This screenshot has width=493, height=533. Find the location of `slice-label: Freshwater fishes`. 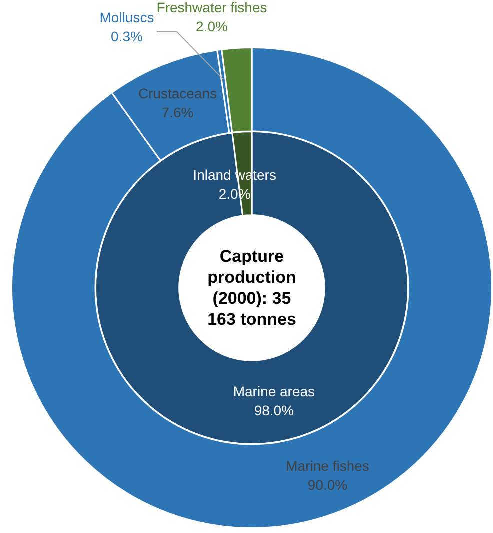

slice-label: Freshwater fishes is located at coordinates (212, 8).